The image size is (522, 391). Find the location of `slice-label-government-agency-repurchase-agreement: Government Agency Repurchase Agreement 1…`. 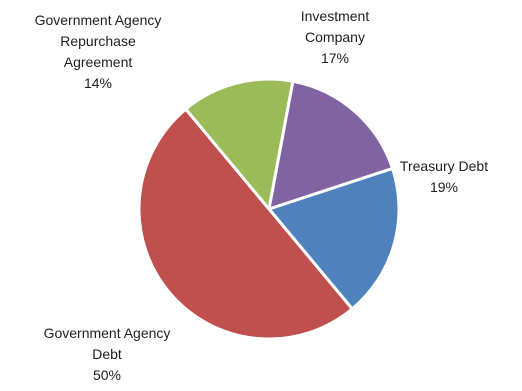

slice-label-government-agency-repurchase-agreement: Government Agency Repurchase Agreement 1… is located at coordinates (98, 51).